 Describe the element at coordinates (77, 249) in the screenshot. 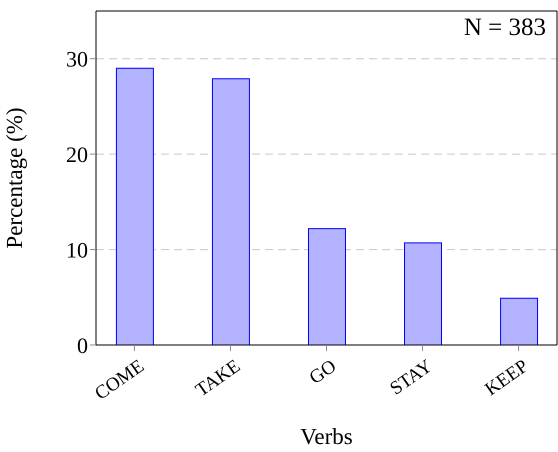

I see `y-tick-label: 10` at that location.